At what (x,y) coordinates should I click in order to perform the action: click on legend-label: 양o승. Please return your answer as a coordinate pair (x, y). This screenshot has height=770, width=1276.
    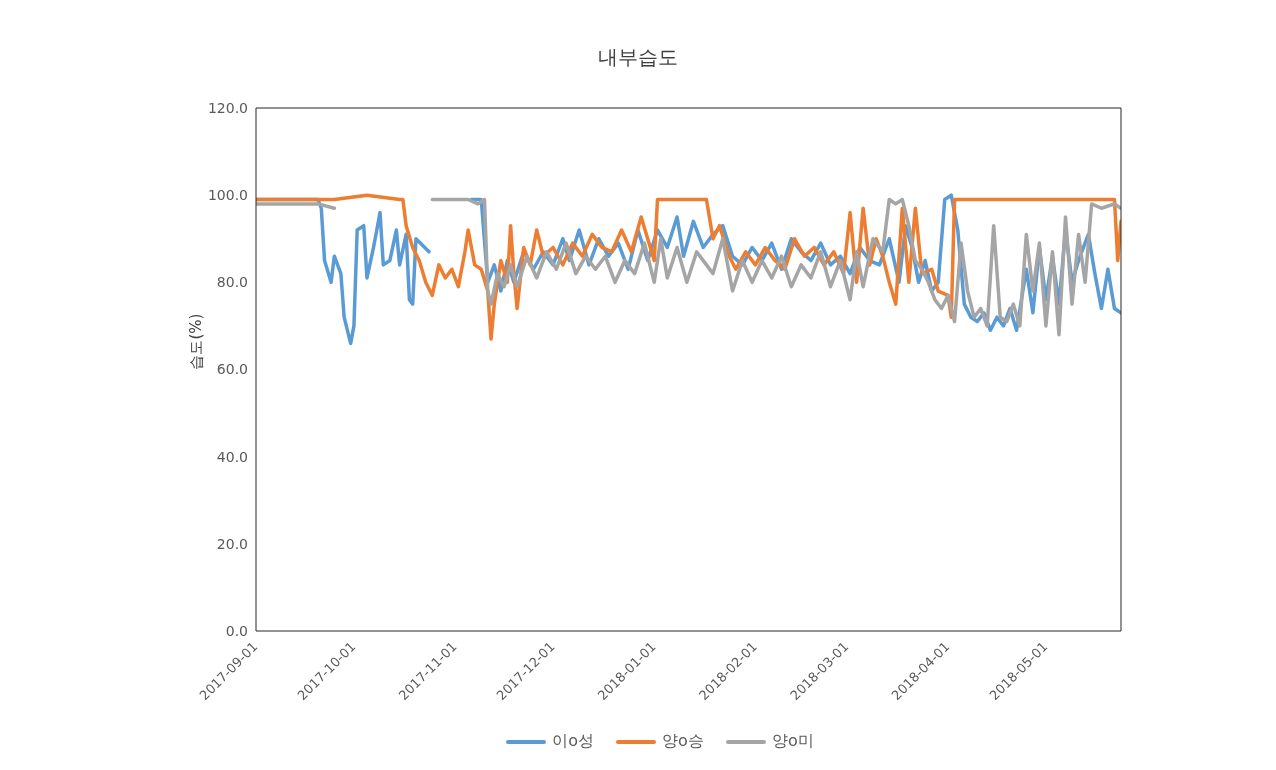
    Looking at the image, I should click on (682, 741).